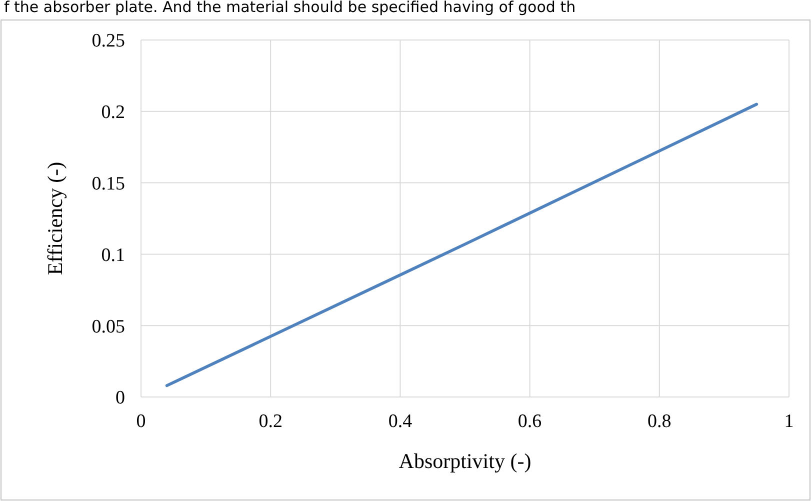 The width and height of the screenshot is (811, 501). Describe the element at coordinates (108, 327) in the screenshot. I see `y-tick-label: 0.05` at that location.